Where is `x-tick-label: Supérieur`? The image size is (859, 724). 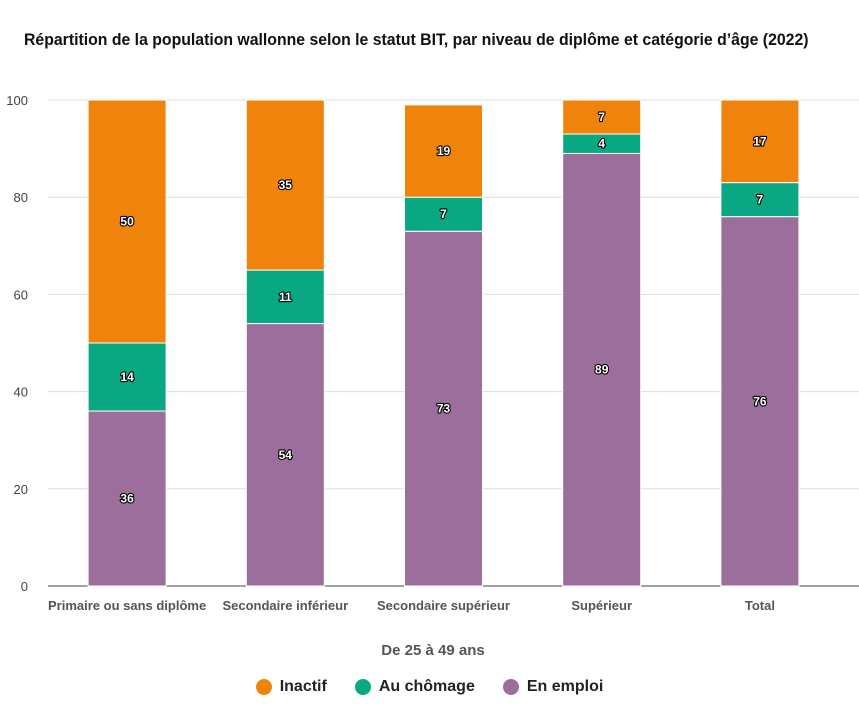 x-tick-label: Supérieur is located at coordinates (601, 605).